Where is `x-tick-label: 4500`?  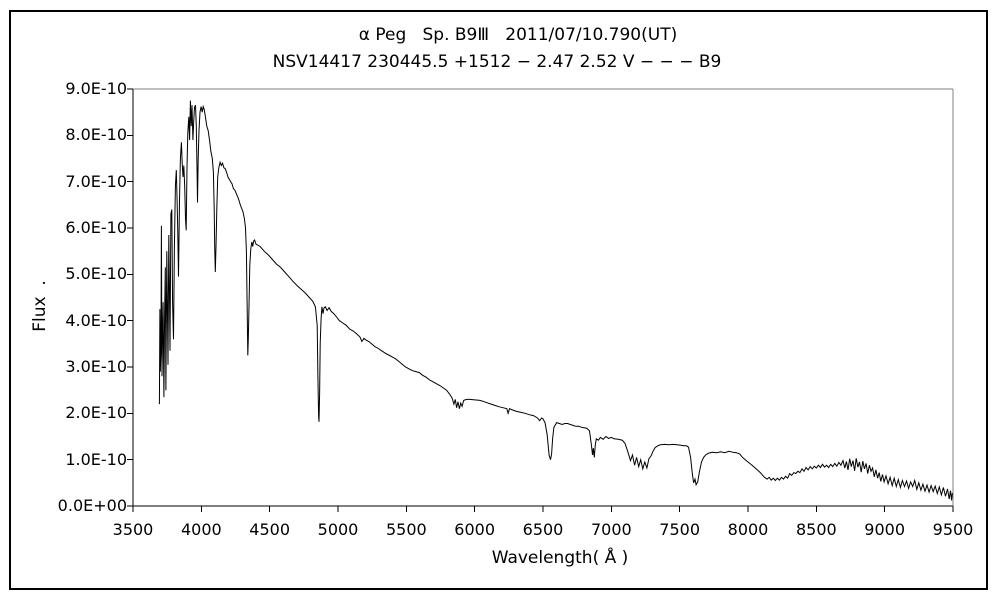
x-tick-label: 4500 is located at coordinates (270, 529).